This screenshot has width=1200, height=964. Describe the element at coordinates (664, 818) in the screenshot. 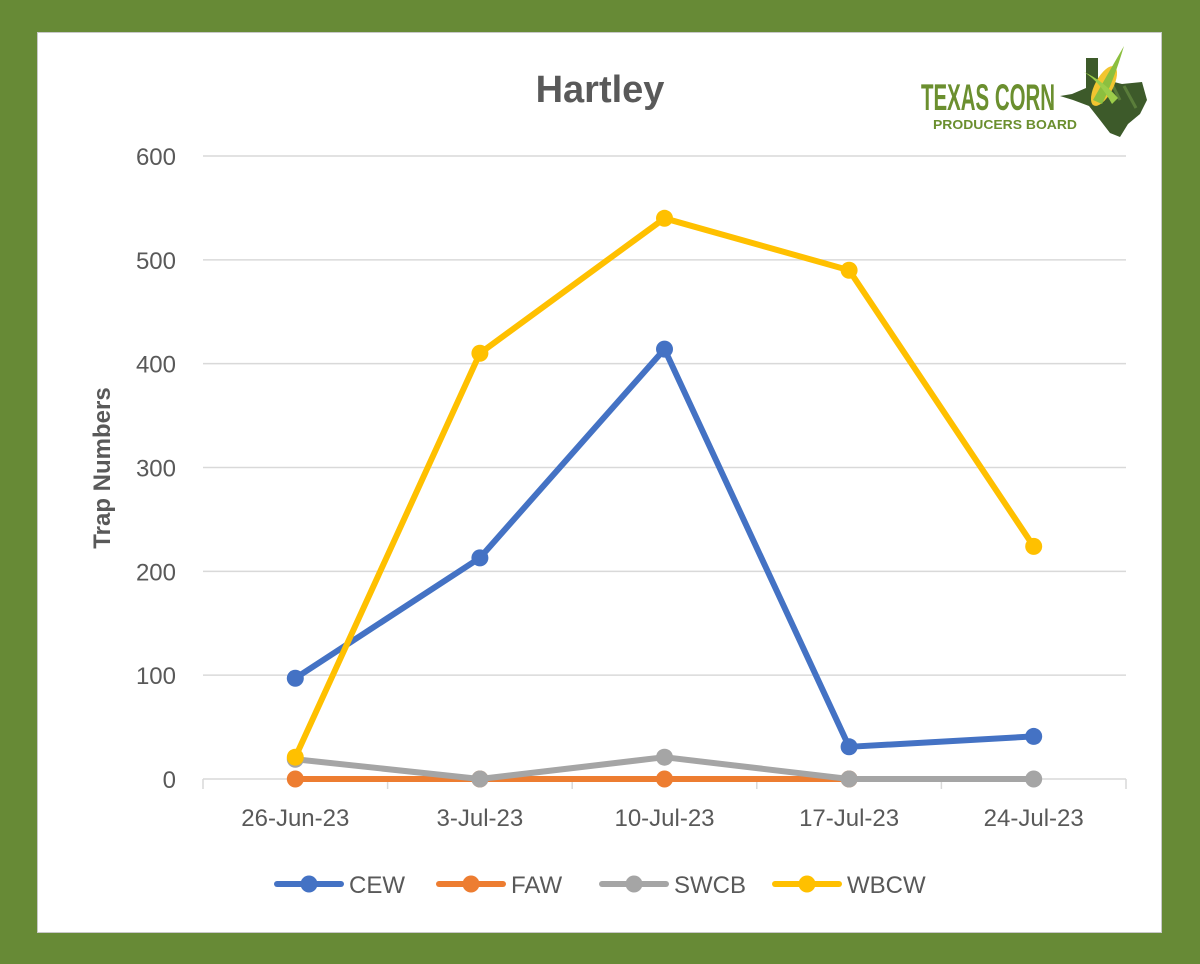

I see `x-tick-label: 10-Jul-23` at that location.